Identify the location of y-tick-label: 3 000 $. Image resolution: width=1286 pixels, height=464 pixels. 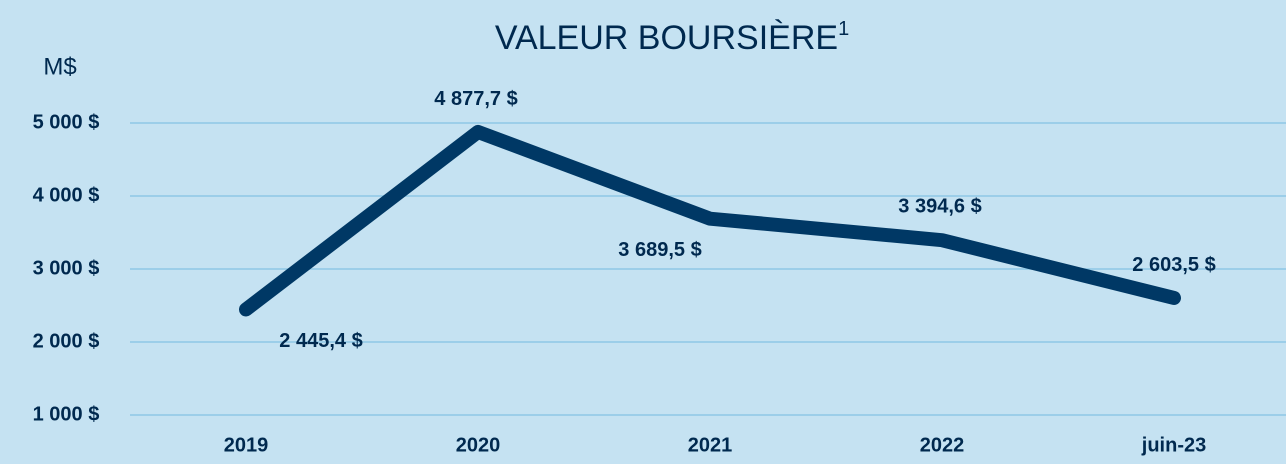
(66, 268).